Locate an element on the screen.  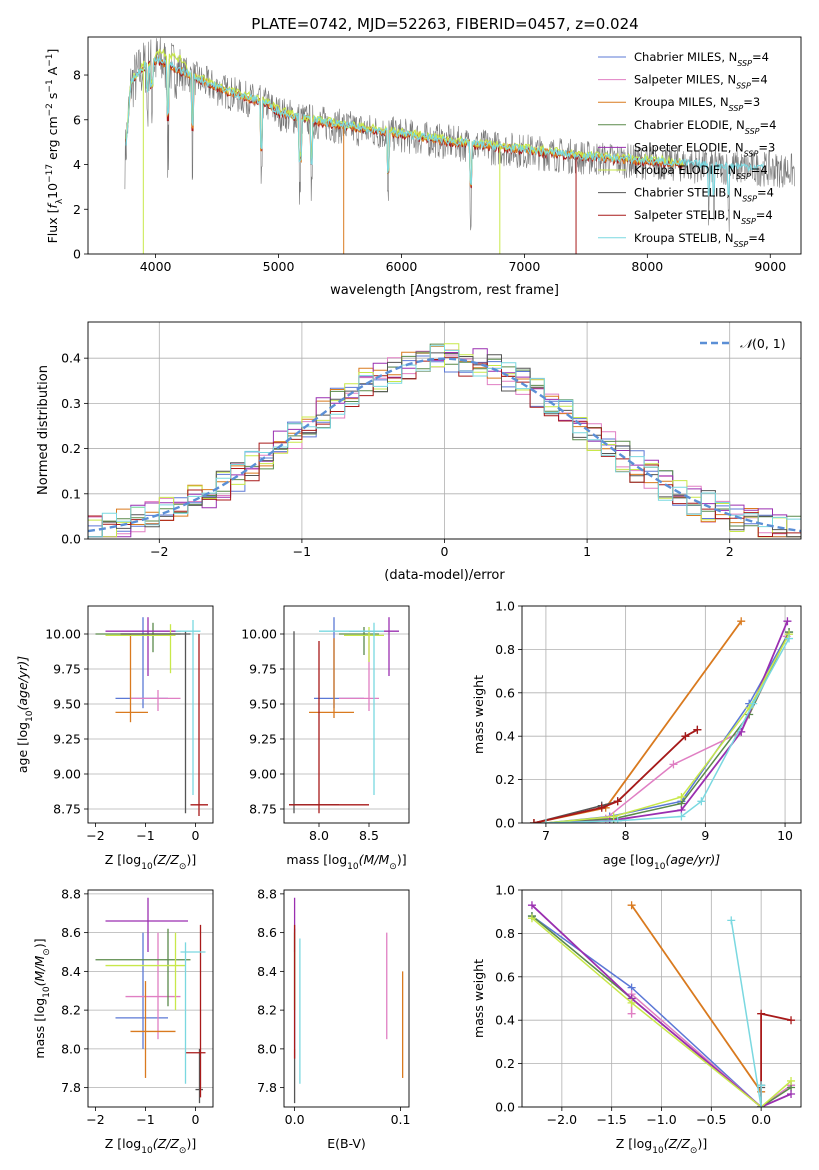
y-axis-label-part: Flux [ is located at coordinates (52, 226).